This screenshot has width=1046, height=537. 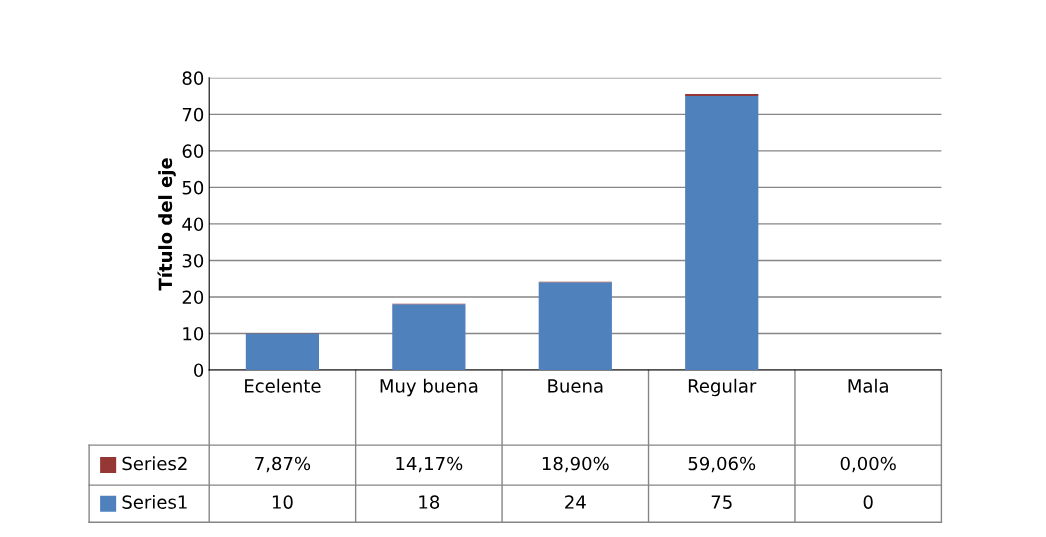 What do you see at coordinates (154, 501) in the screenshot?
I see `legend-label: Series1` at bounding box center [154, 501].